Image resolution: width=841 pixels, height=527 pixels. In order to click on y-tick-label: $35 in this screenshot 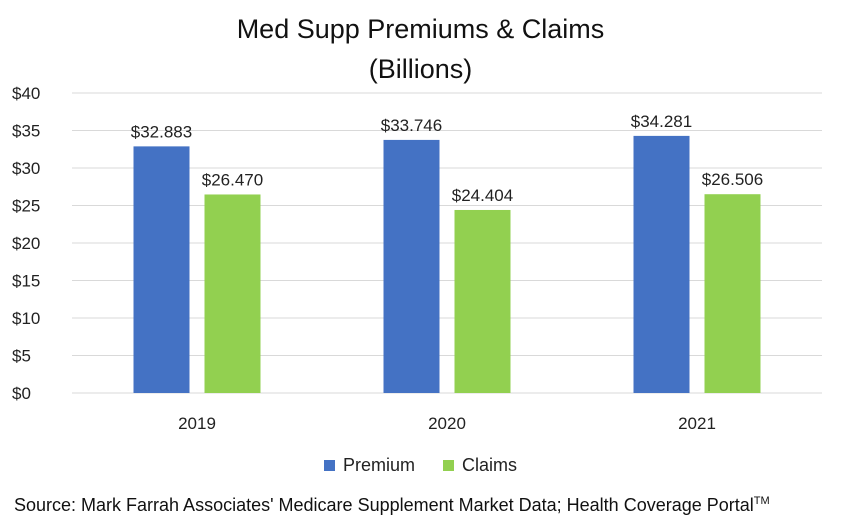, I will do `click(26, 131)`.